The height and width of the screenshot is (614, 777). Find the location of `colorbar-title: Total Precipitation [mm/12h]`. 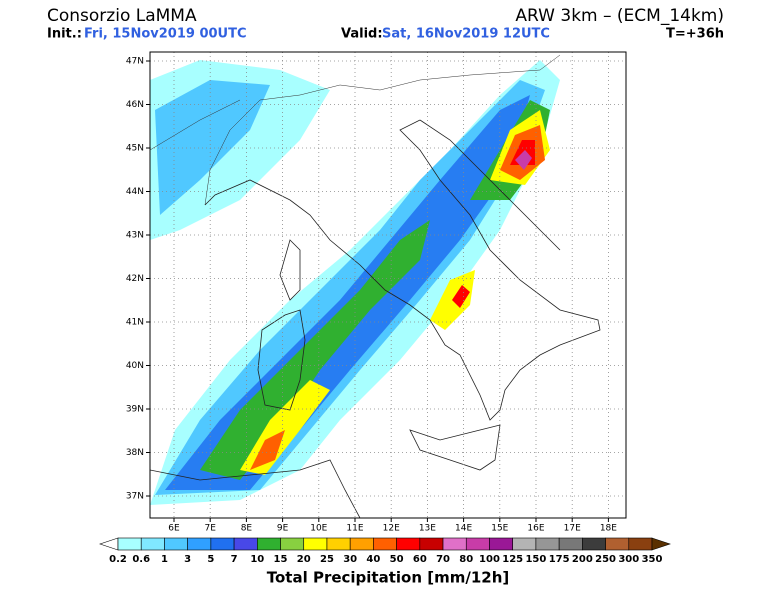

colorbar-title: Total Precipitation [mm/12h] is located at coordinates (388, 578).